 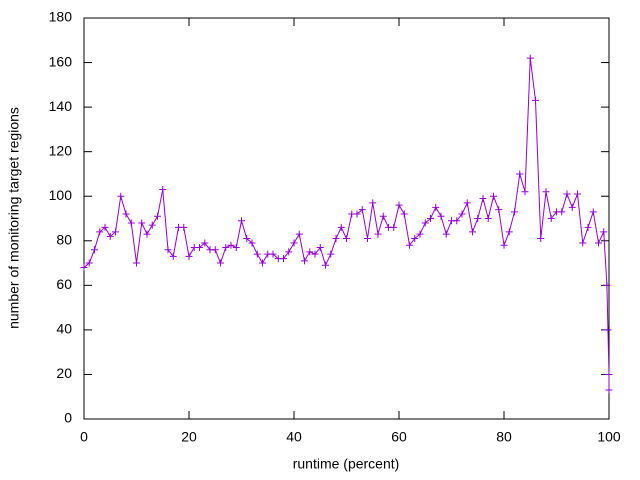 I want to click on y-tick-label: 140, so click(x=61, y=106).